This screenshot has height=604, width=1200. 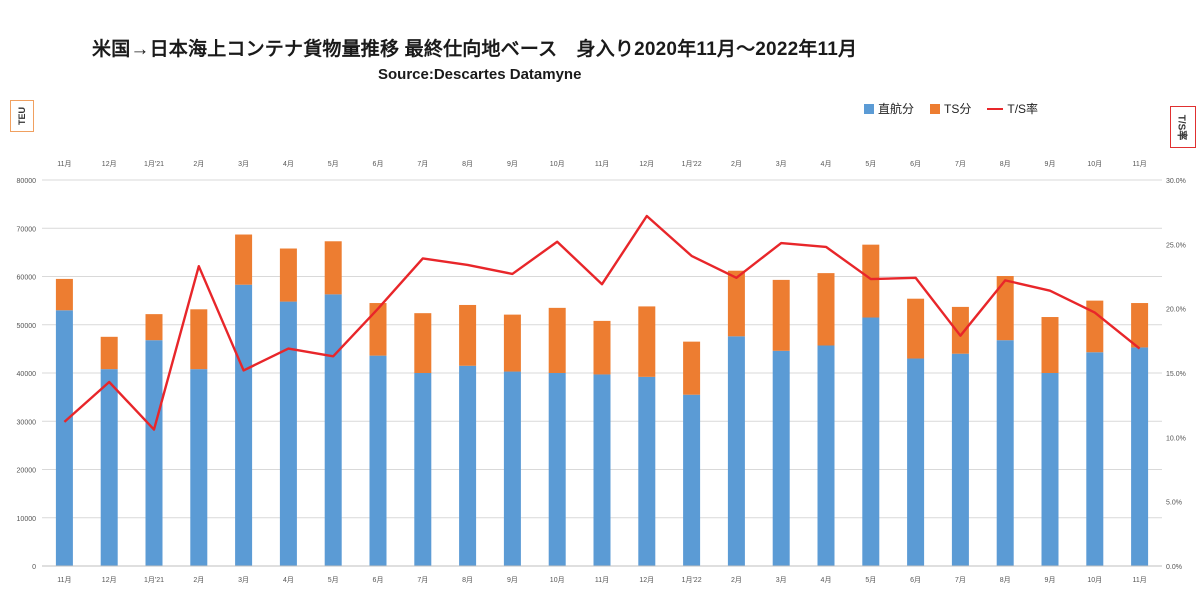 I want to click on legend-label-direct: 直航分, so click(x=896, y=109).